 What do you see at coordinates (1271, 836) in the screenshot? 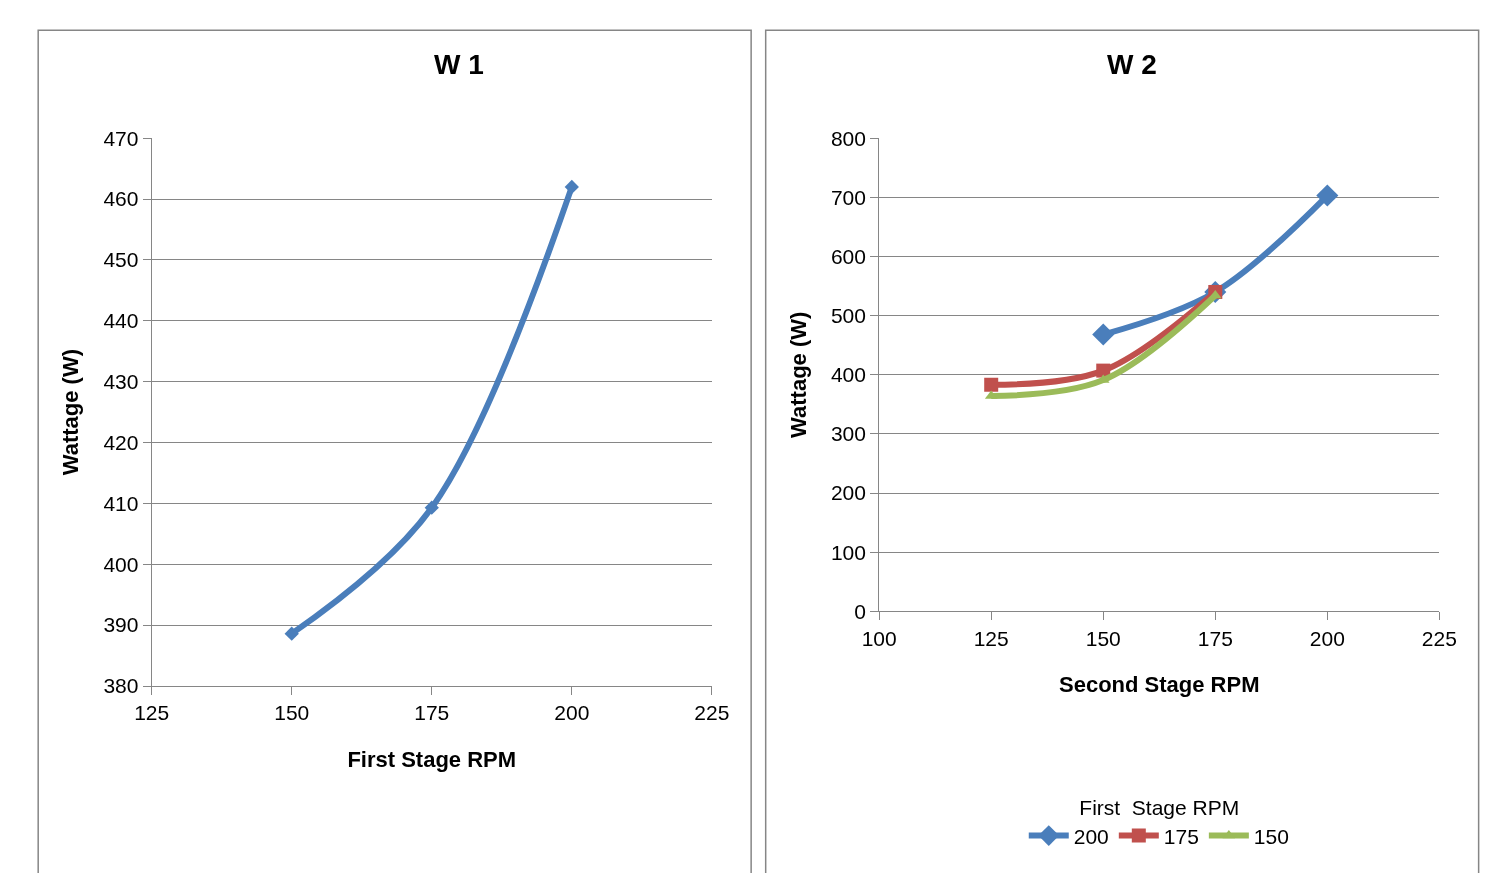
I see `legend-label: 150` at bounding box center [1271, 836].